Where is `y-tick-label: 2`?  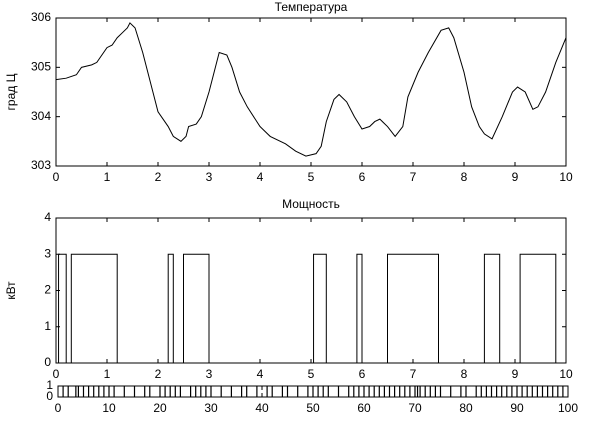 y-tick-label: 2 is located at coordinates (47, 290).